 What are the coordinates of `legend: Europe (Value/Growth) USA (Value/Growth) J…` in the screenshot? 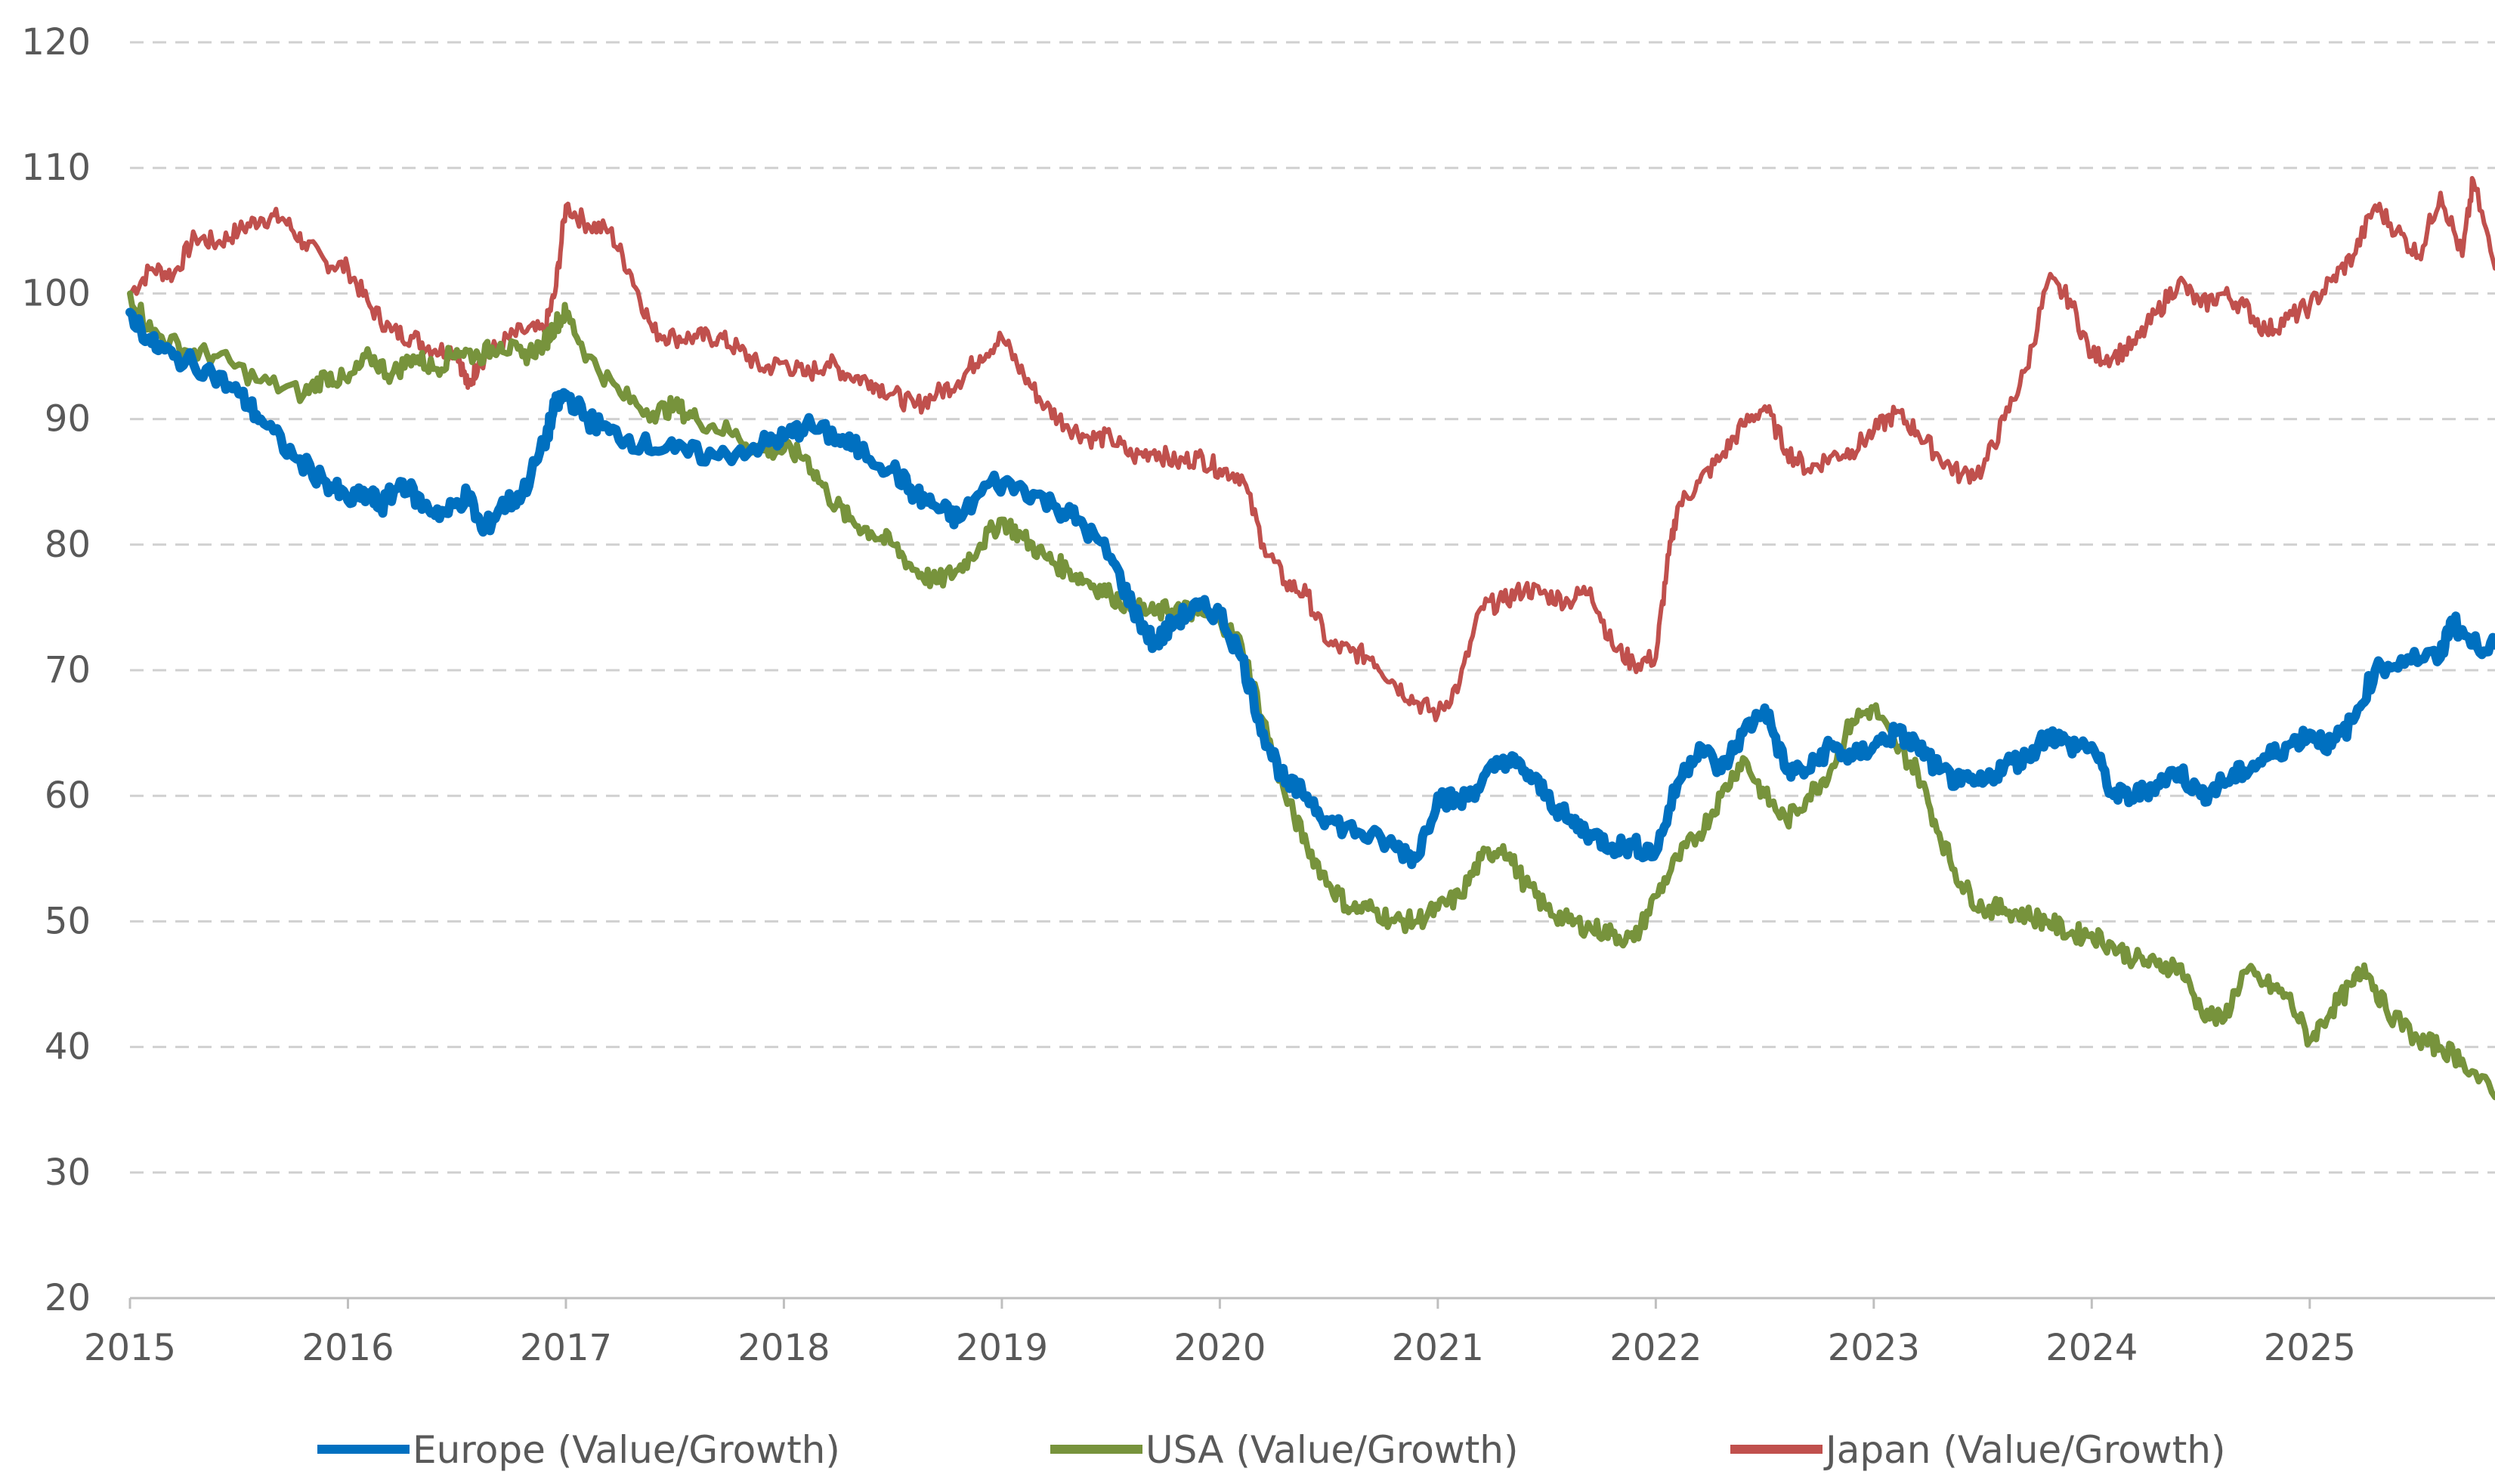 It's located at (1271, 1450).